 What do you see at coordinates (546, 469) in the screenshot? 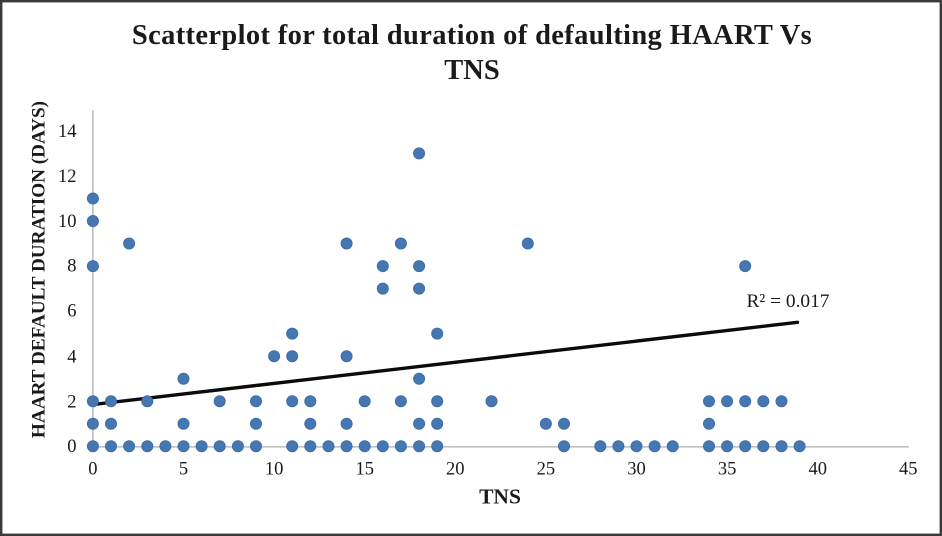
I see `svg-text: 25` at bounding box center [546, 469].